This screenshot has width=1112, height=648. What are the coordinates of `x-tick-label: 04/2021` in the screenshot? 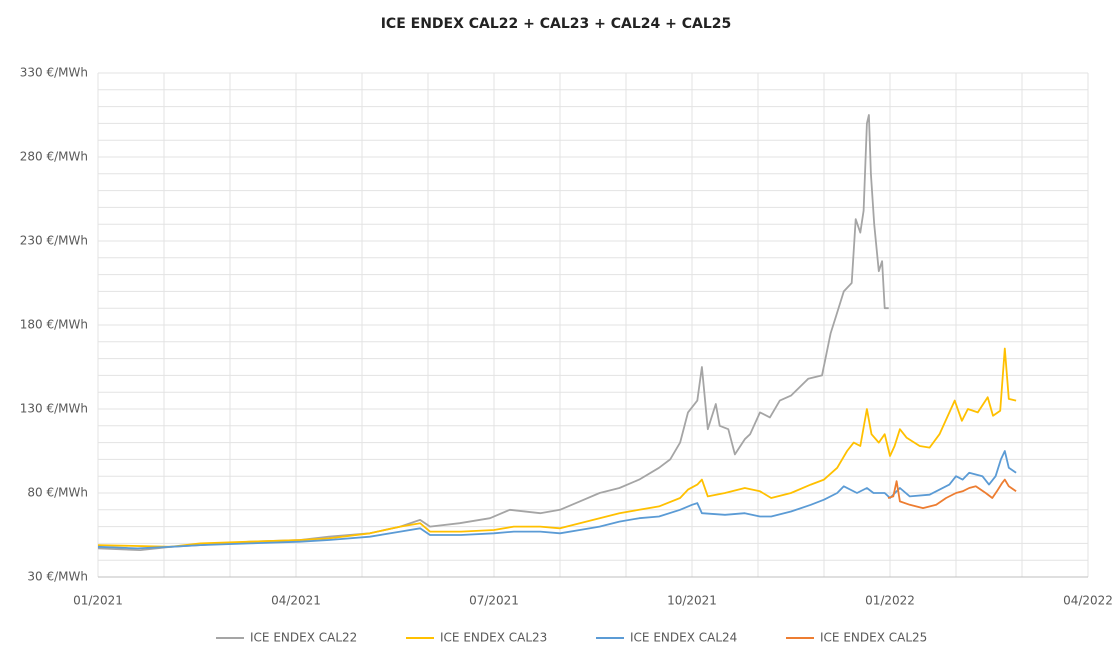 It's located at (296, 601).